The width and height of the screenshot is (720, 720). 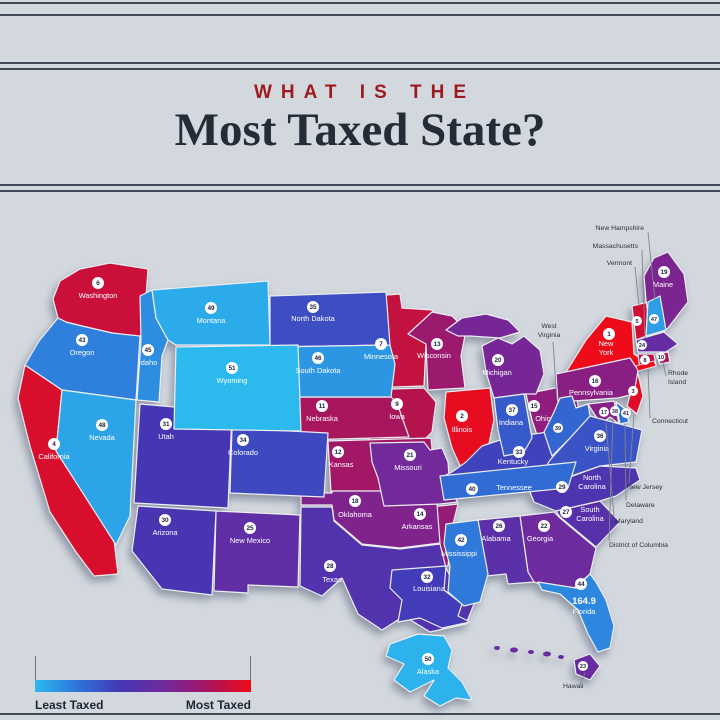 What do you see at coordinates (397, 404) in the screenshot?
I see `rank-badge-ia` at bounding box center [397, 404].